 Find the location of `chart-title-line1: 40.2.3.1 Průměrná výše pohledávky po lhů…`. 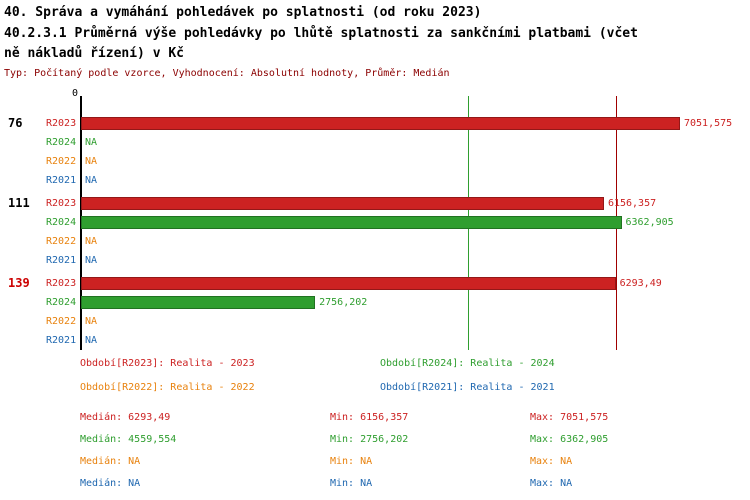

chart-title-line1: 40.2.3.1 Průměrná výše pohledávky po lhů… is located at coordinates (321, 33).